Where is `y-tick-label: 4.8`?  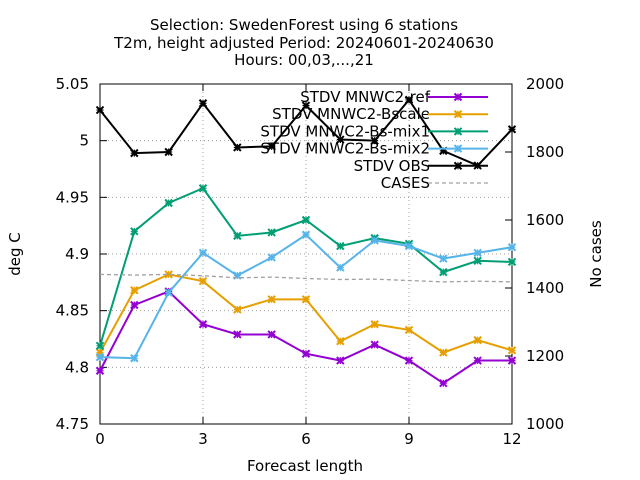
y-tick-label: 4.8 is located at coordinates (77, 367).